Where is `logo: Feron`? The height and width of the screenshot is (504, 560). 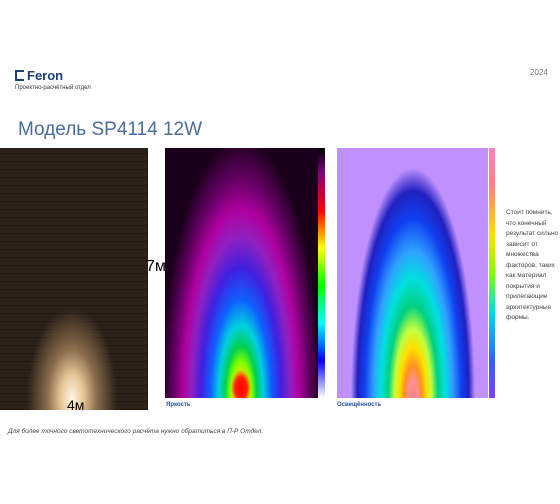
logo: Feron is located at coordinates (39, 75).